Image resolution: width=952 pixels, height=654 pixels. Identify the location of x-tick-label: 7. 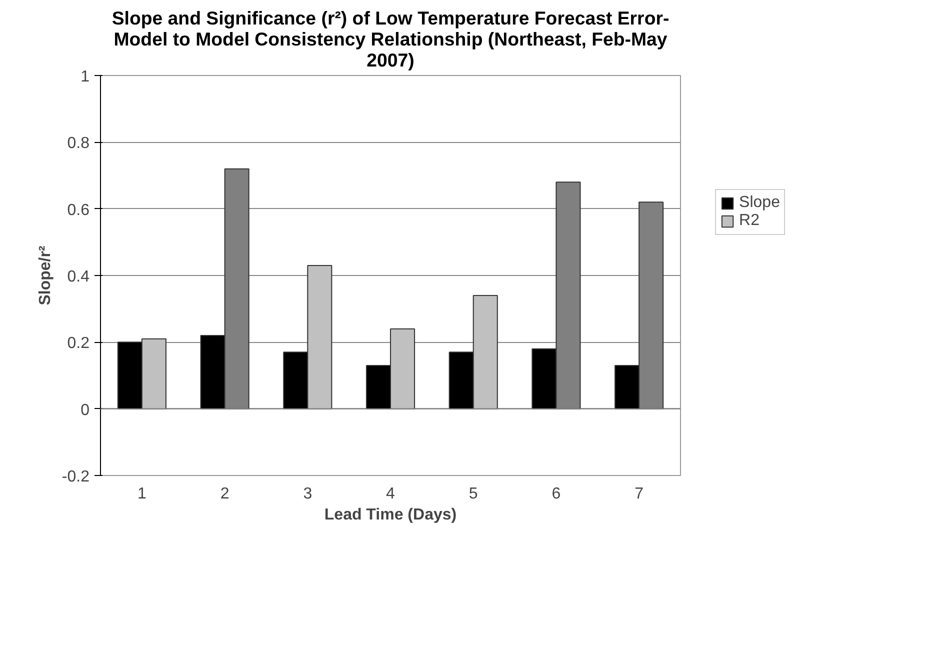
(639, 494).